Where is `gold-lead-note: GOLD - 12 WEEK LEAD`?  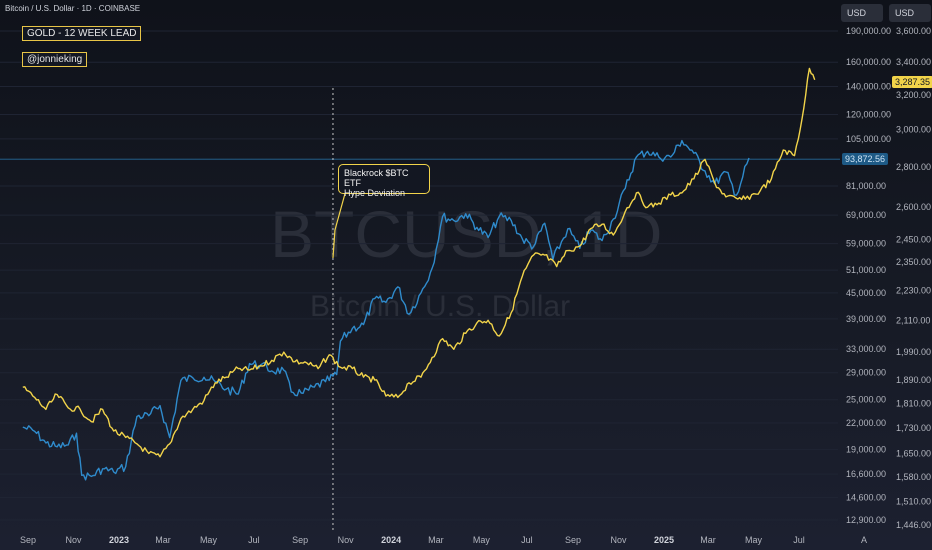
gold-lead-note: GOLD - 12 WEEK LEAD is located at coordinates (82, 33).